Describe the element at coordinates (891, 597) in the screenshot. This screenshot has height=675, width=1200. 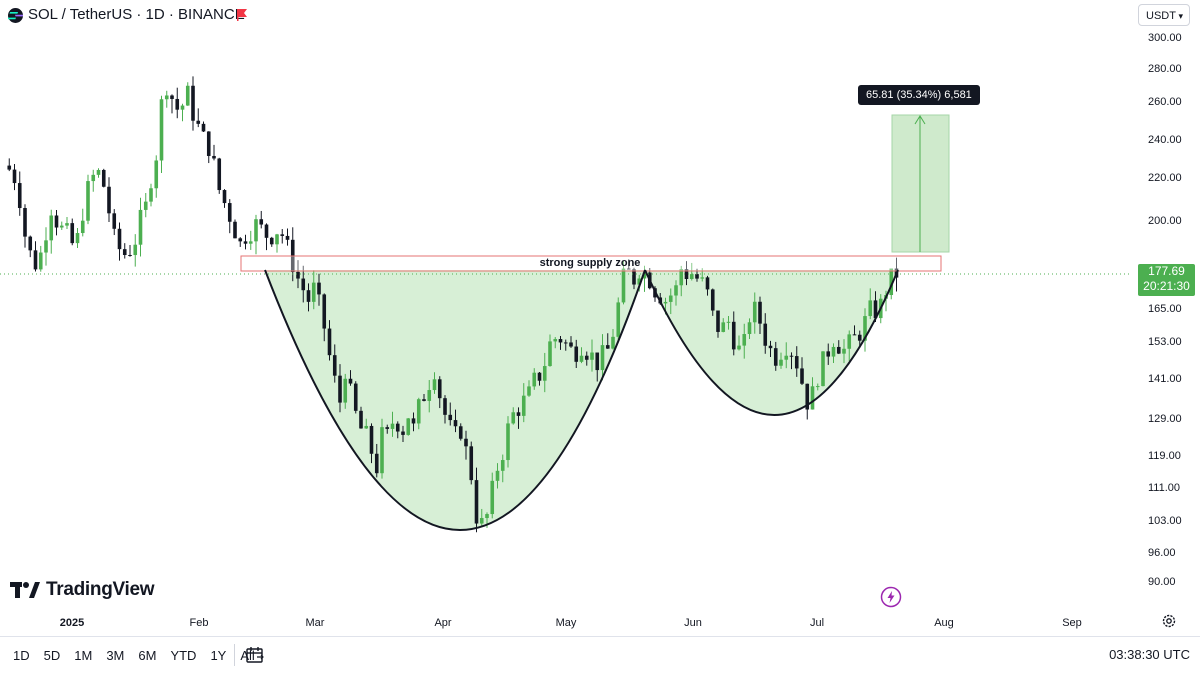
I see `lightning-icon` at that location.